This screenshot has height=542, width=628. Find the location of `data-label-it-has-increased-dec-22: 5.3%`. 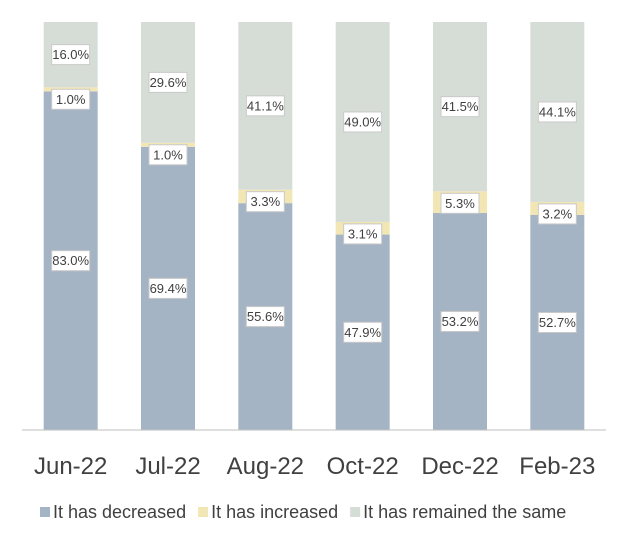

data-label-it-has-increased-dec-22: 5.3% is located at coordinates (460, 203).